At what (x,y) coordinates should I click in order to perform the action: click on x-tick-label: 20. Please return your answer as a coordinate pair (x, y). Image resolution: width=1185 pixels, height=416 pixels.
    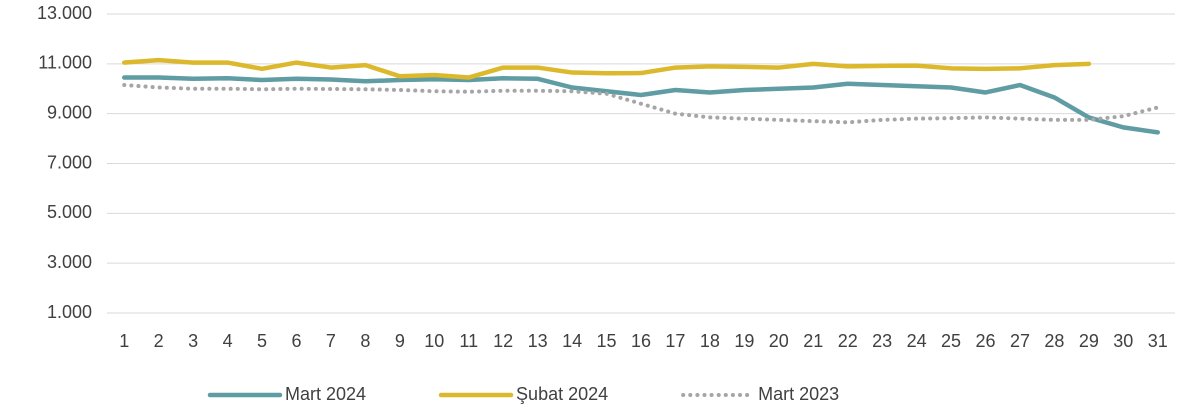
    Looking at the image, I should click on (779, 341).